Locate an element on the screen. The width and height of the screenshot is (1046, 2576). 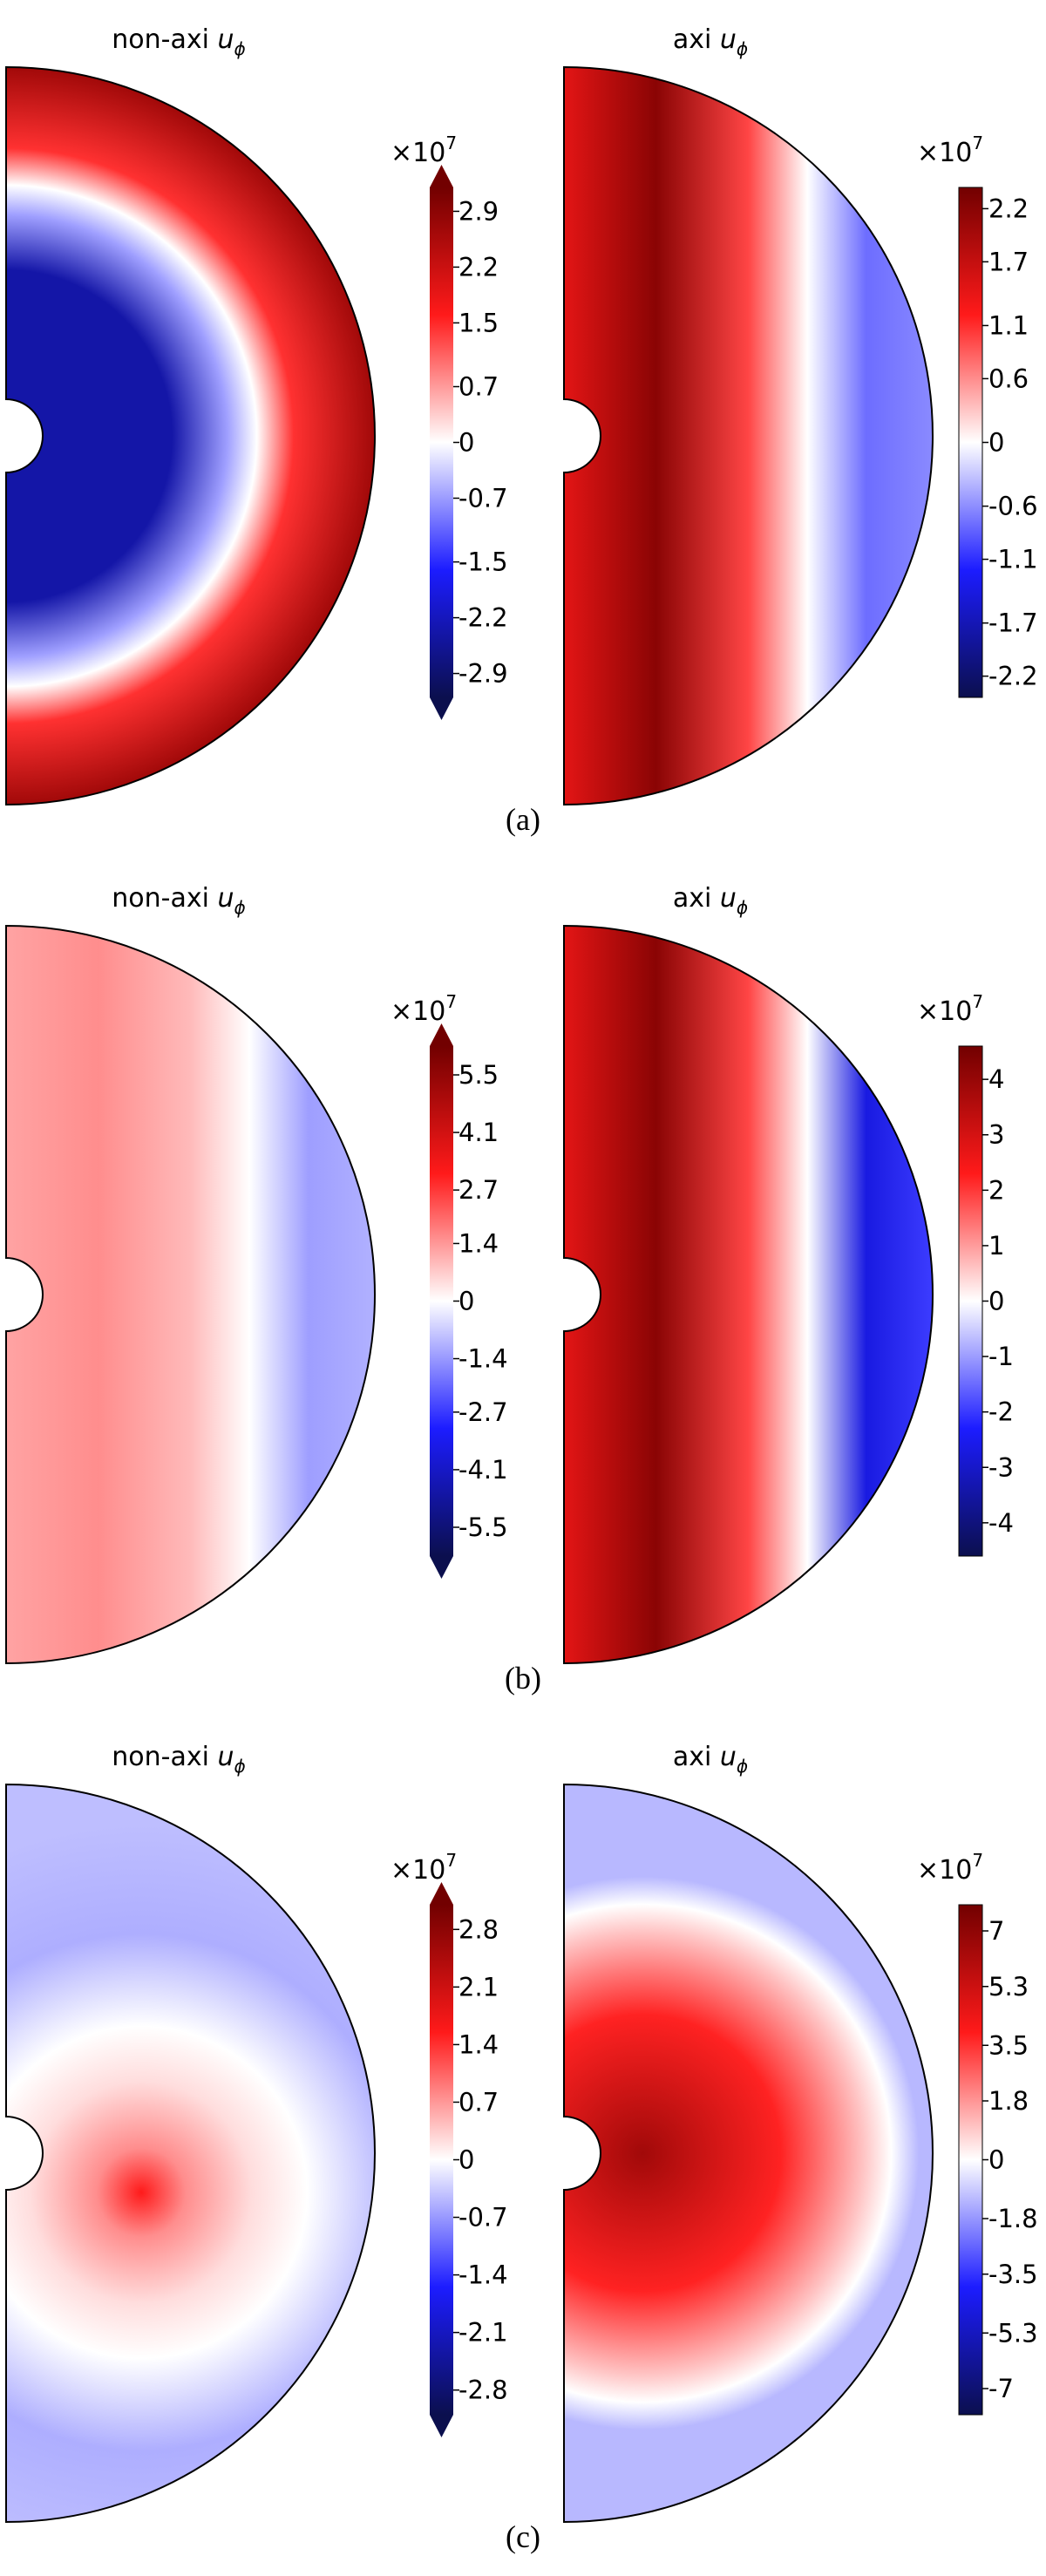
colorbar-tick-label: -0.6 is located at coordinates (1013, 506).